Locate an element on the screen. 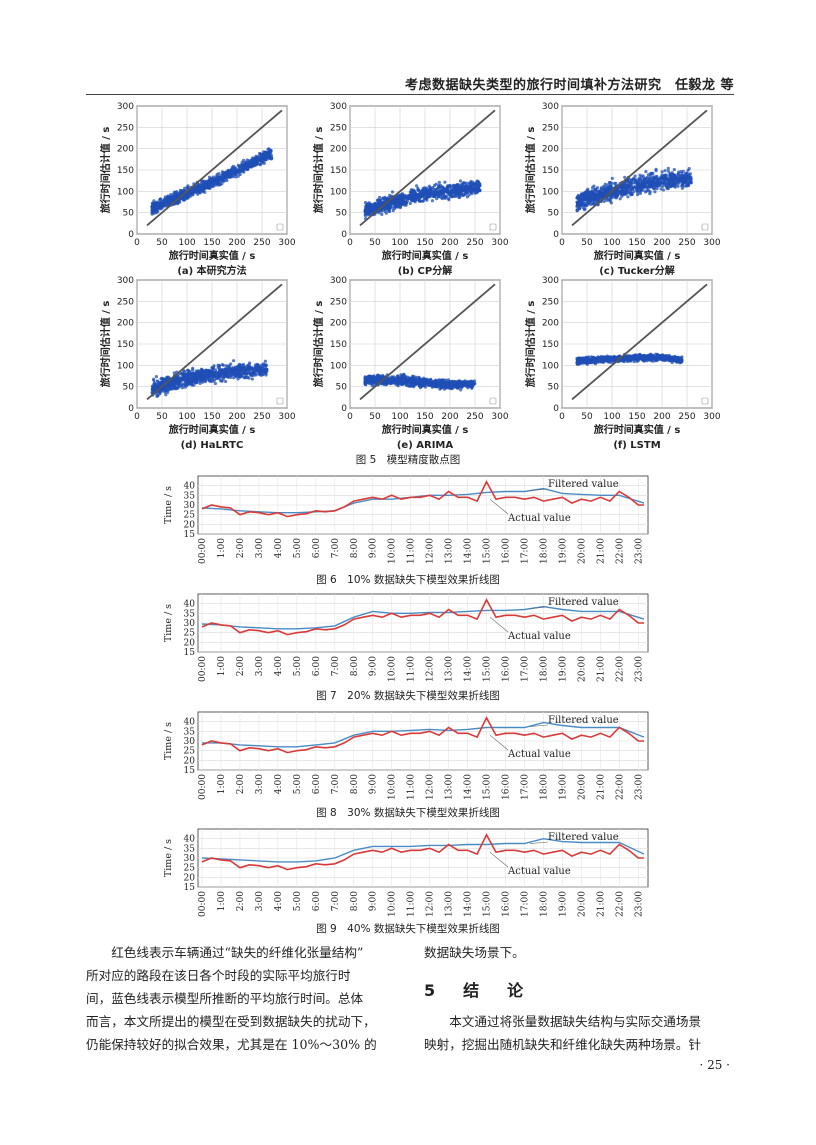 This screenshot has height=1145, width=816. y-tick-label: 200 is located at coordinates (125, 150).